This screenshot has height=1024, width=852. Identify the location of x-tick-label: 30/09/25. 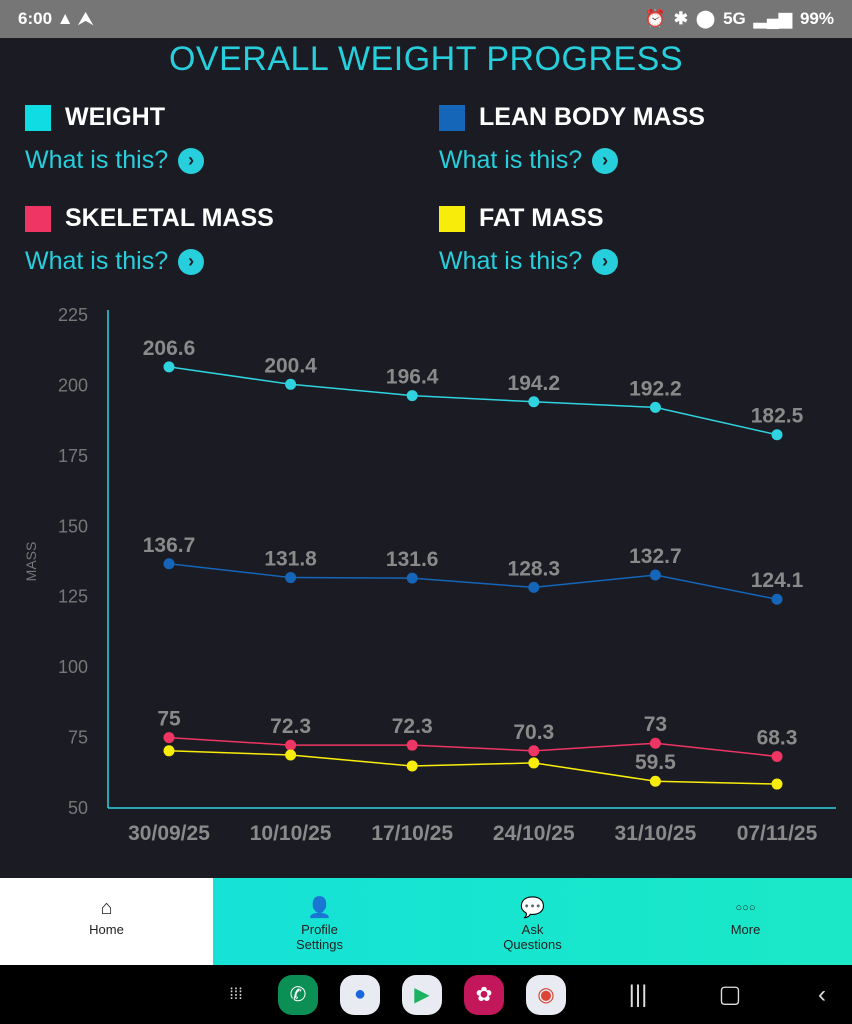
(169, 833).